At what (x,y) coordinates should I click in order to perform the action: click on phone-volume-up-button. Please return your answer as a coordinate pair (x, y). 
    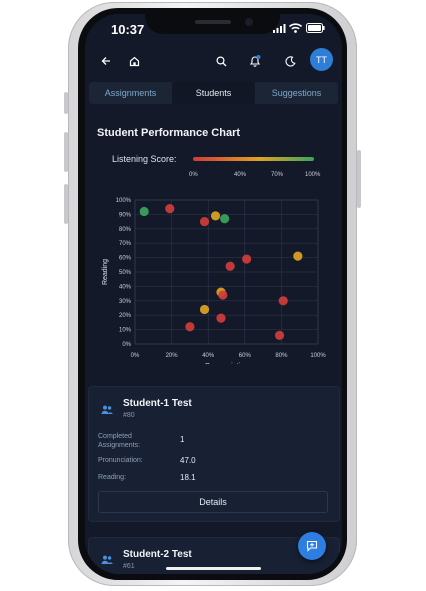
    Looking at the image, I should click on (66, 152).